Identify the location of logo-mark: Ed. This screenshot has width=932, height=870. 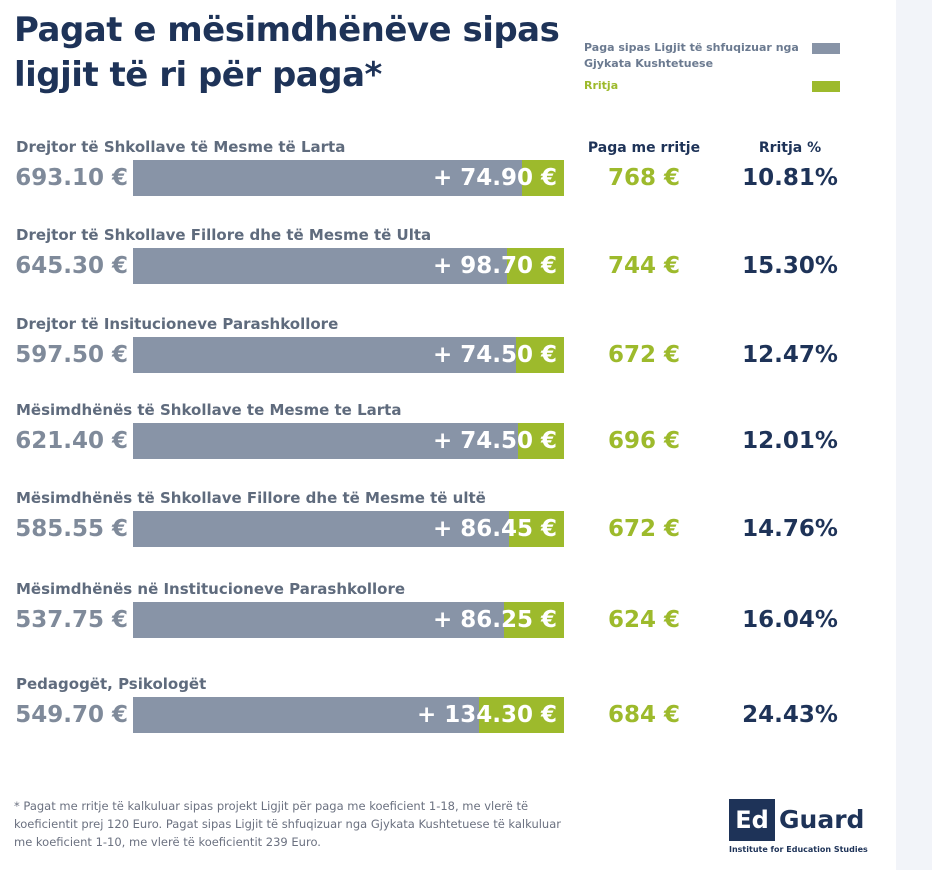
(752, 820).